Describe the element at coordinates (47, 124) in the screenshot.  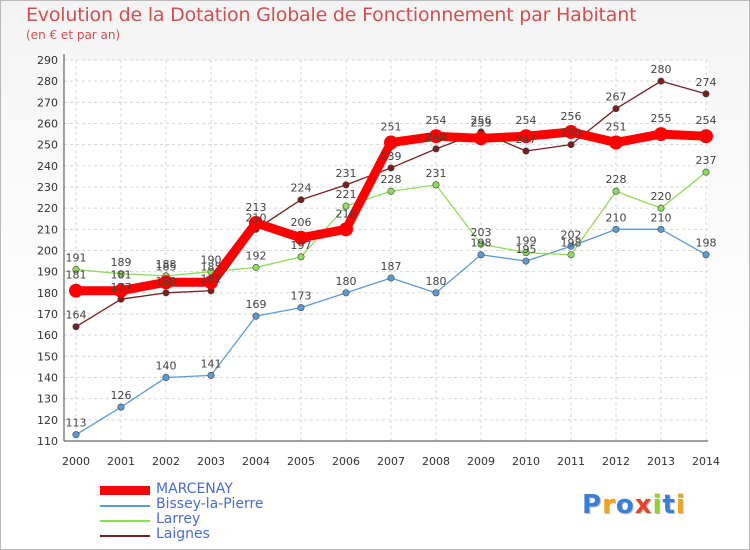
I see `y-tick-label: 260` at that location.